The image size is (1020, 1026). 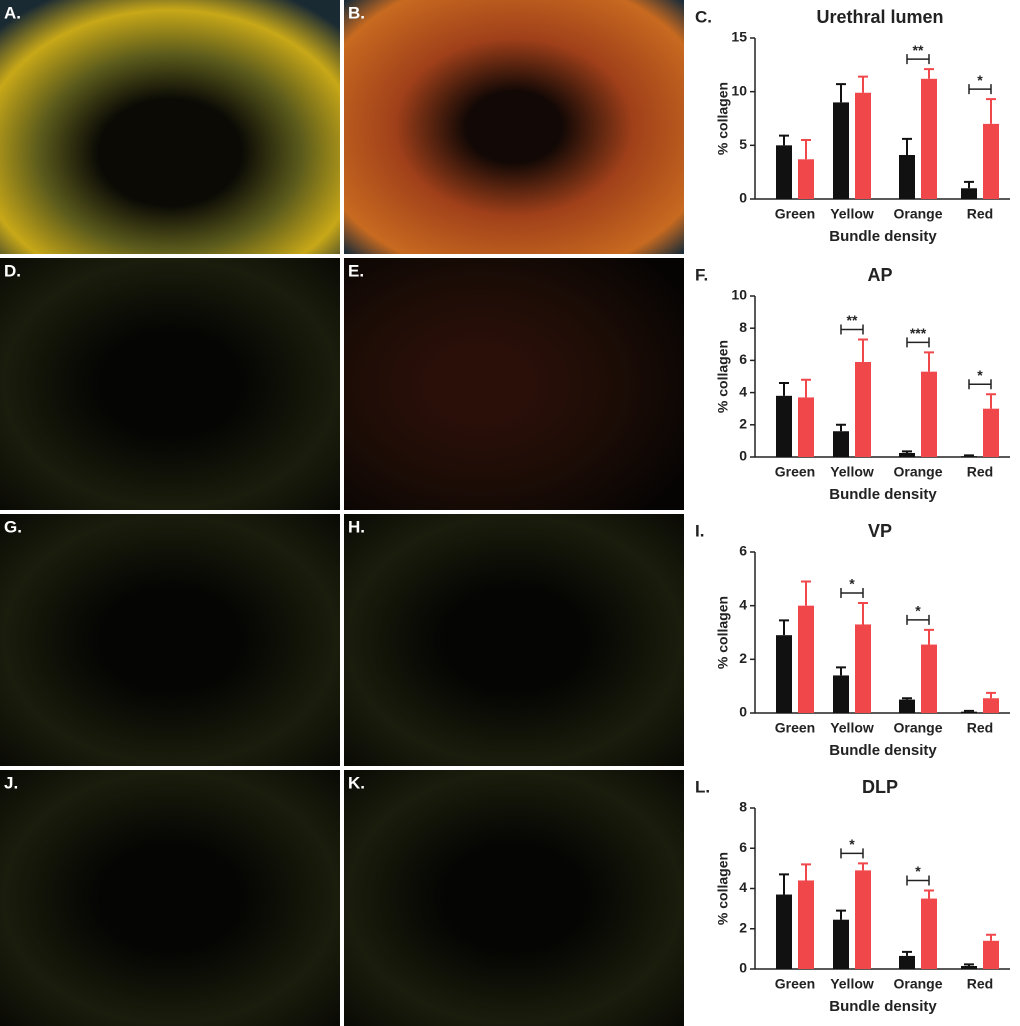 What do you see at coordinates (356, 782) in the screenshot?
I see `panel-label: K.` at bounding box center [356, 782].